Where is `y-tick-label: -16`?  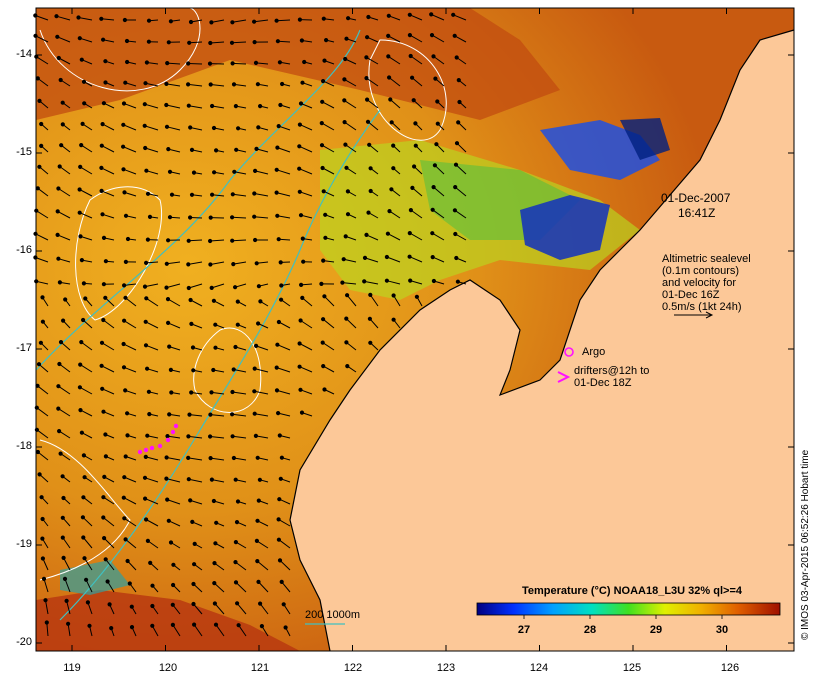
y-tick-label: -16 is located at coordinates (24, 250).